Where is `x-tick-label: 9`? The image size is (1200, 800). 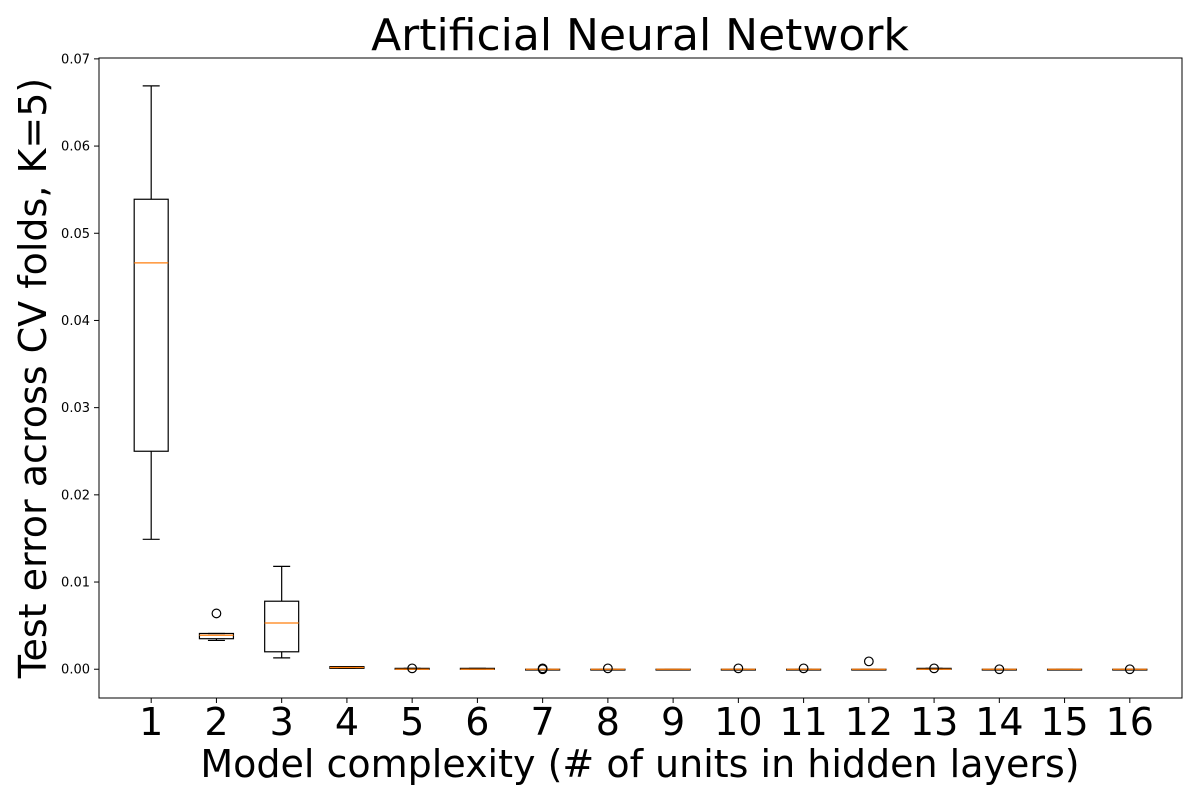 x-tick-label: 9 is located at coordinates (673, 722).